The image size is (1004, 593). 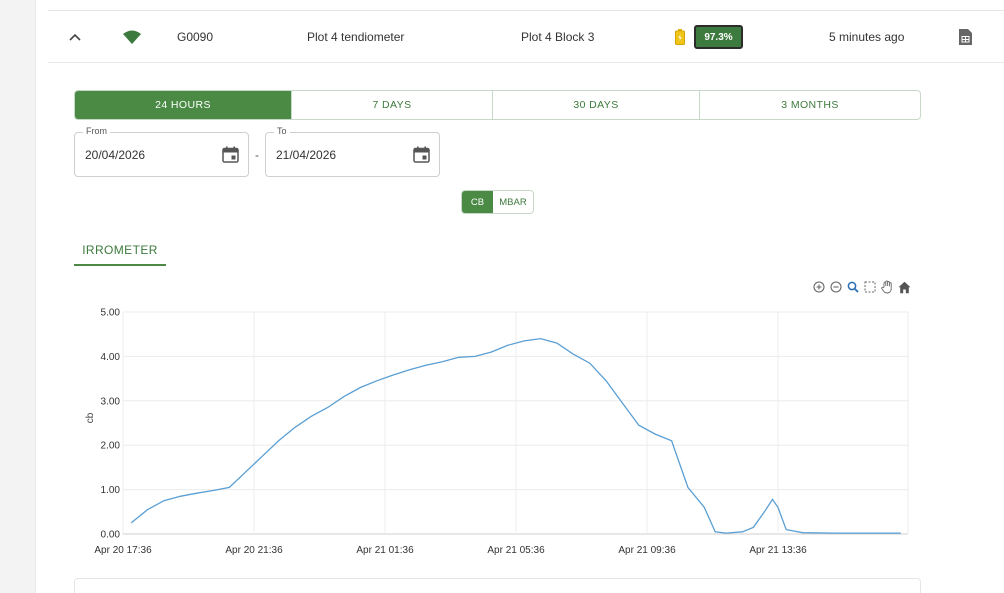 What do you see at coordinates (392, 105) in the screenshot?
I see `tab-7-days: 7 DAYS` at bounding box center [392, 105].